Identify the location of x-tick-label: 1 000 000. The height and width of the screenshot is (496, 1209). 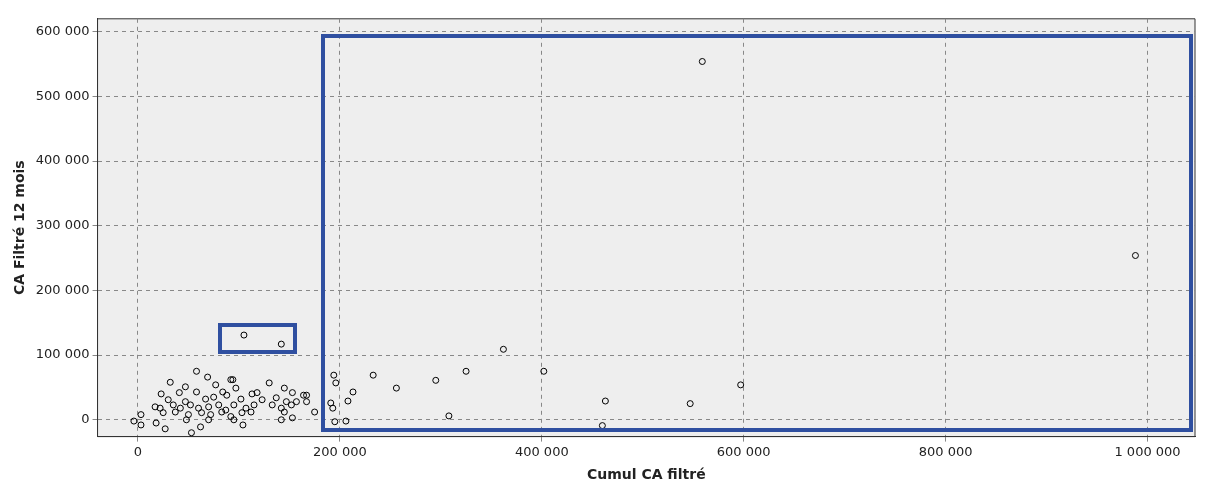
(1147, 451).